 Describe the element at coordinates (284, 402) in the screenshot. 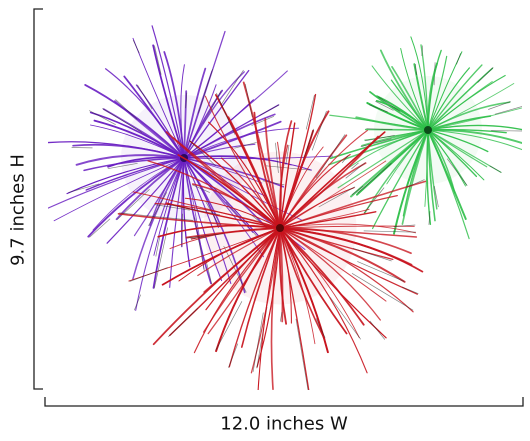

I see `width-dimension-bracket` at that location.